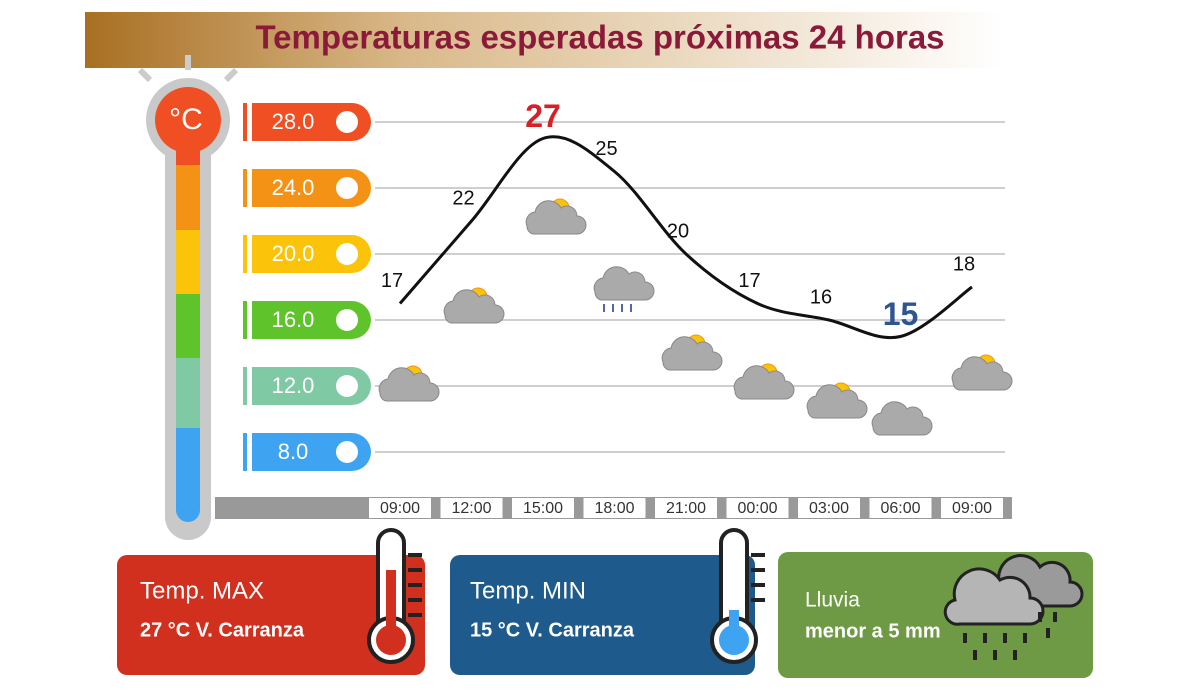  What do you see at coordinates (873, 631) in the screenshot?
I see `card-detail: menor a 5 mm` at bounding box center [873, 631].